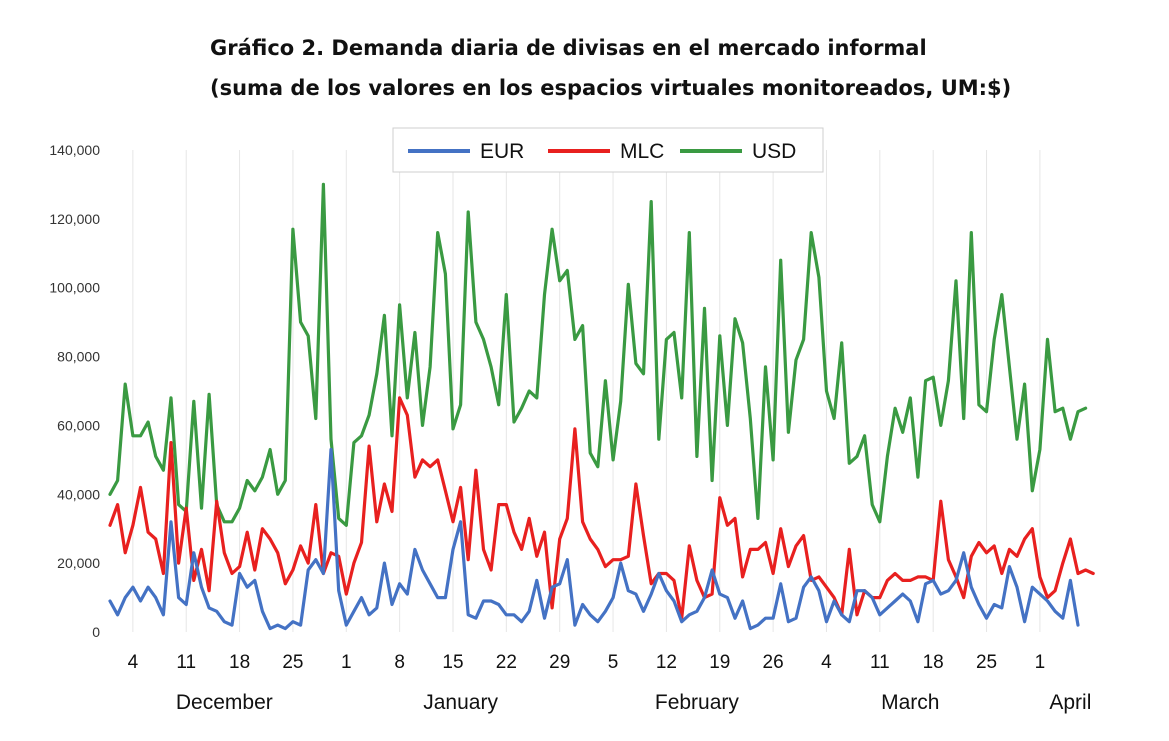 This screenshot has width=1169, height=741. What do you see at coordinates (666, 662) in the screenshot?
I see `x-tick-label: 12` at bounding box center [666, 662].